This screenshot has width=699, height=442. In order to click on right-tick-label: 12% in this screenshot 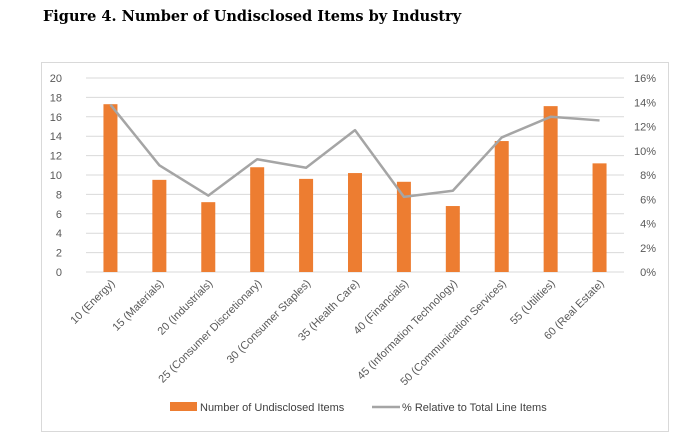, I will do `click(645, 128)`.